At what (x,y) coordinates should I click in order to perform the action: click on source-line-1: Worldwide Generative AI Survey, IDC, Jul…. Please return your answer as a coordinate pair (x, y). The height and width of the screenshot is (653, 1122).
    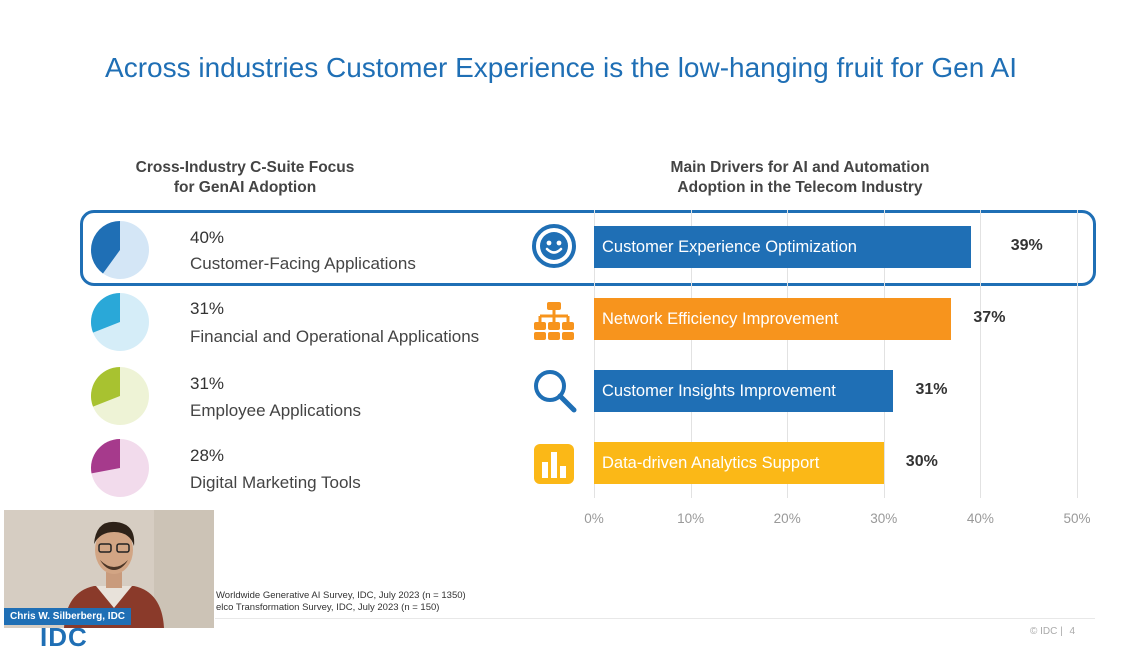
    Looking at the image, I should click on (341, 595).